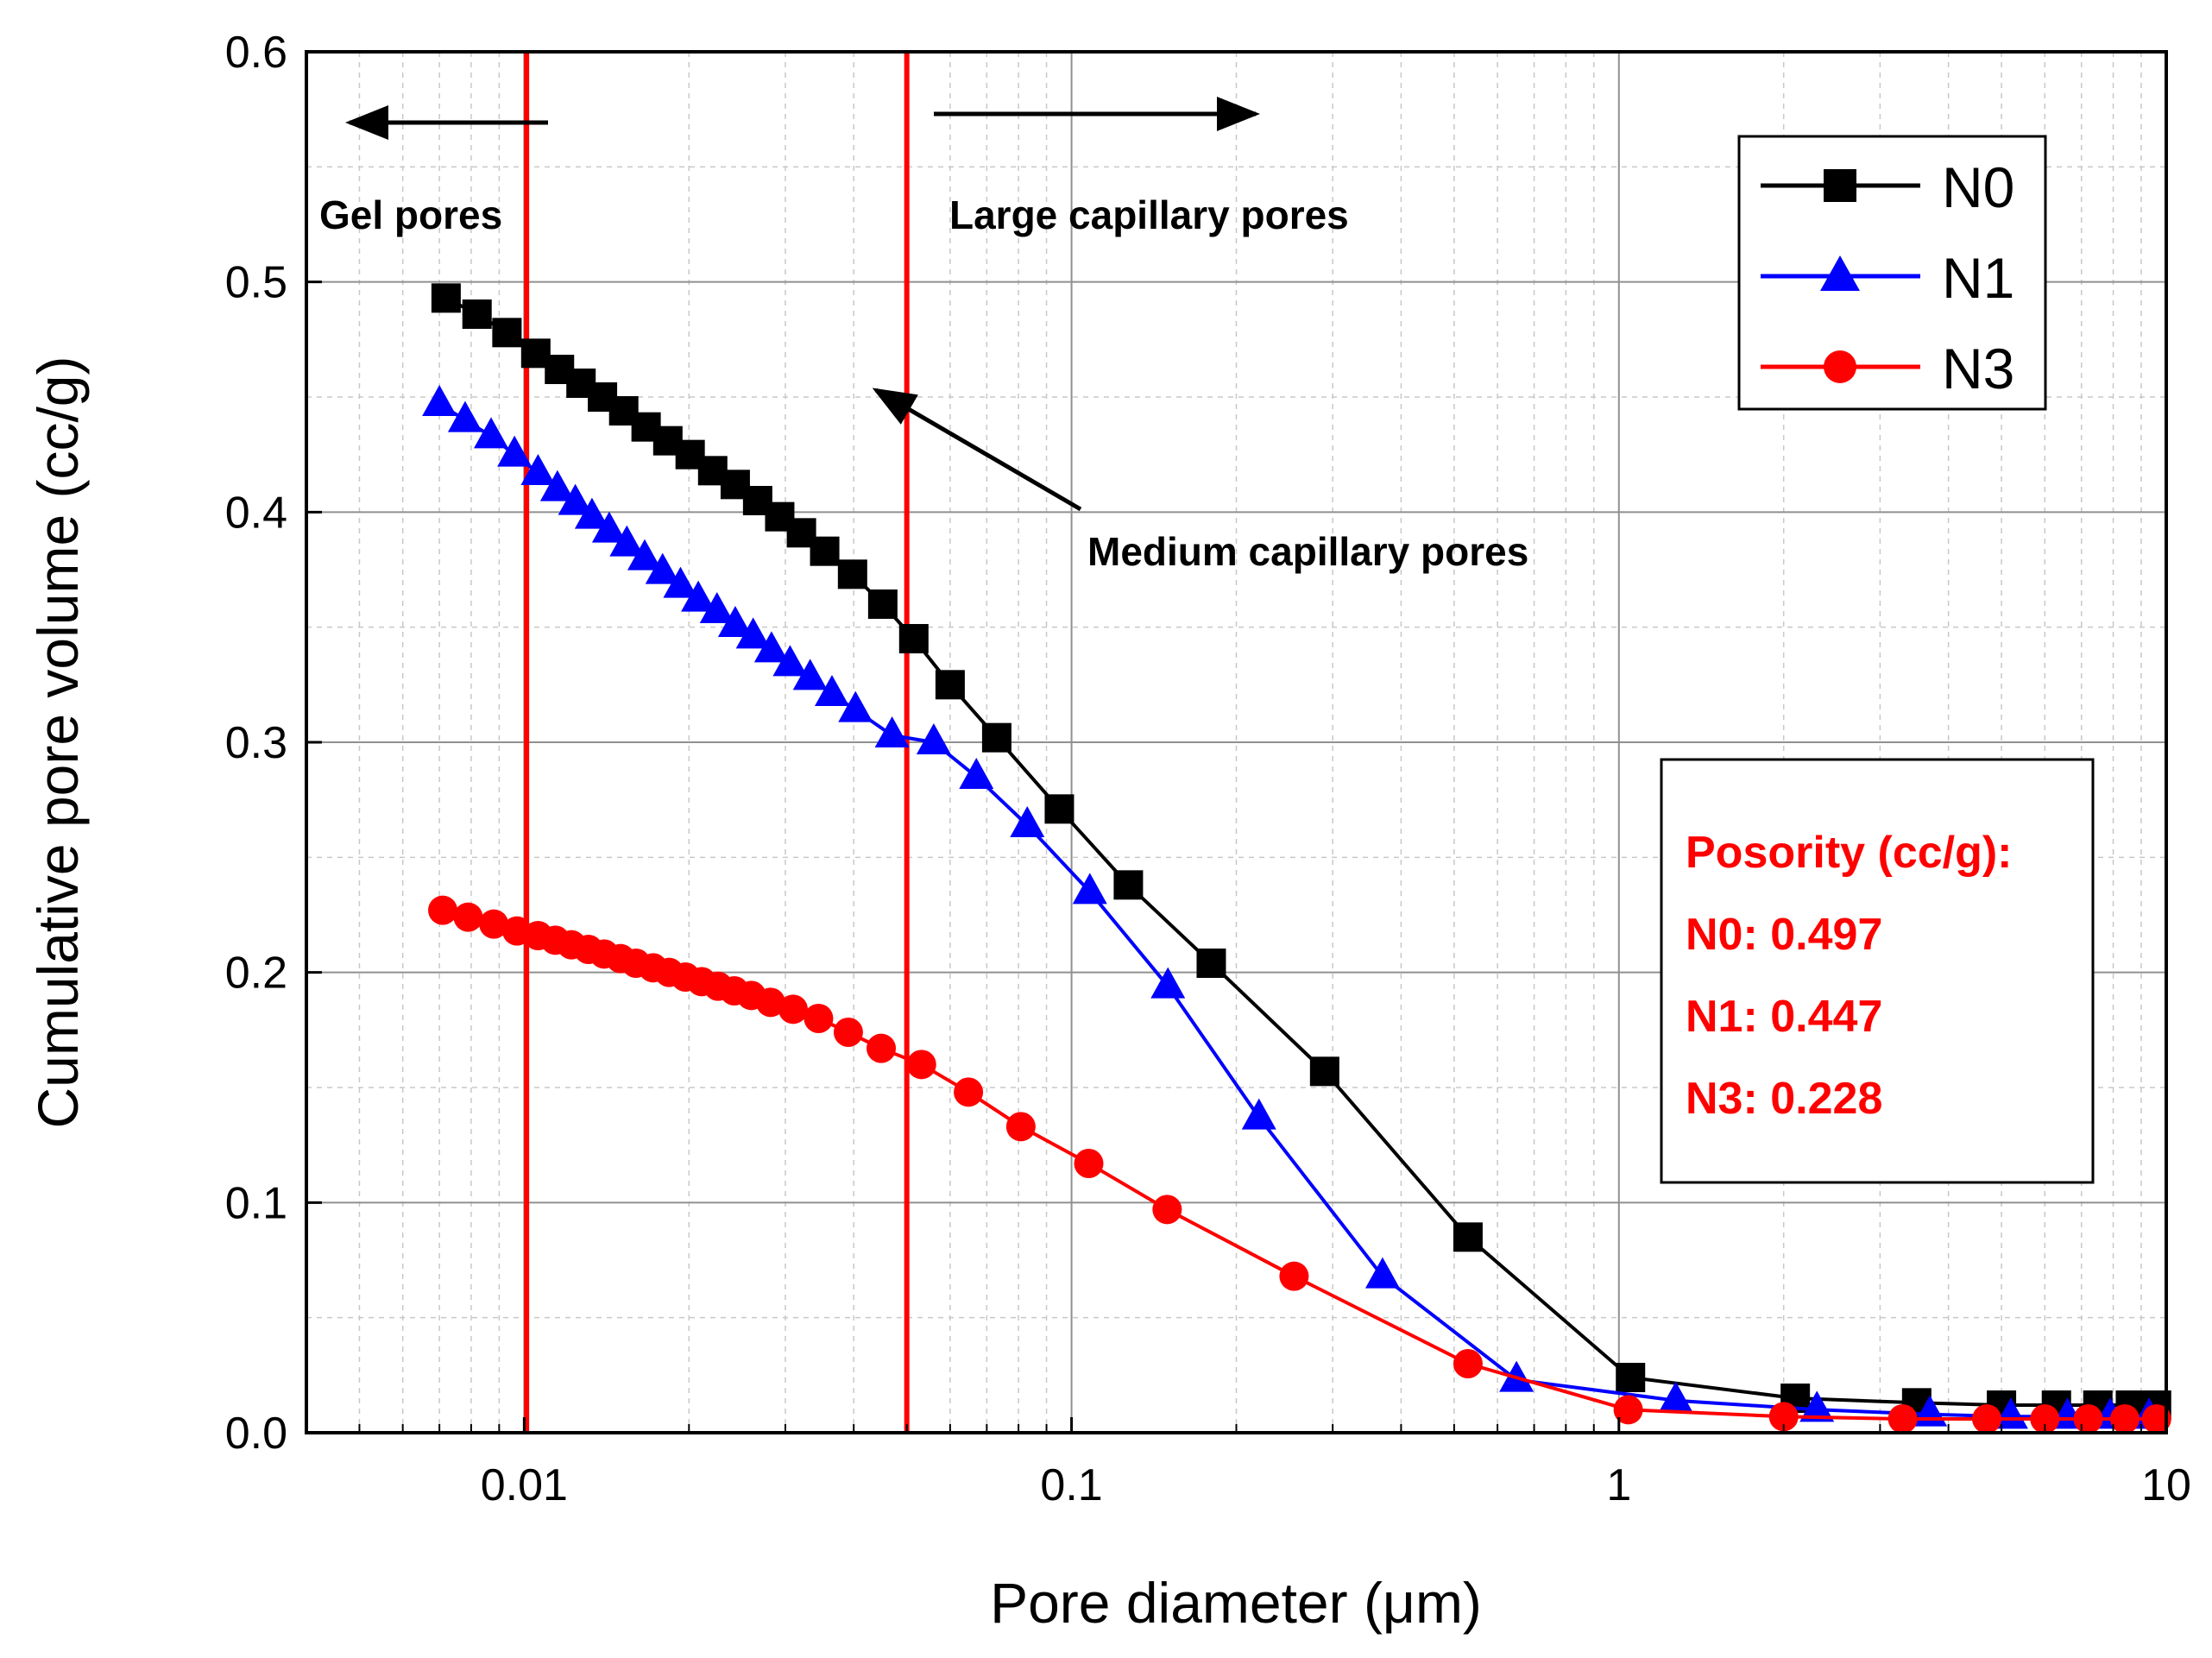 The image size is (2212, 1658). I want to click on large-capillary-label: Large capillary pores, so click(1149, 214).